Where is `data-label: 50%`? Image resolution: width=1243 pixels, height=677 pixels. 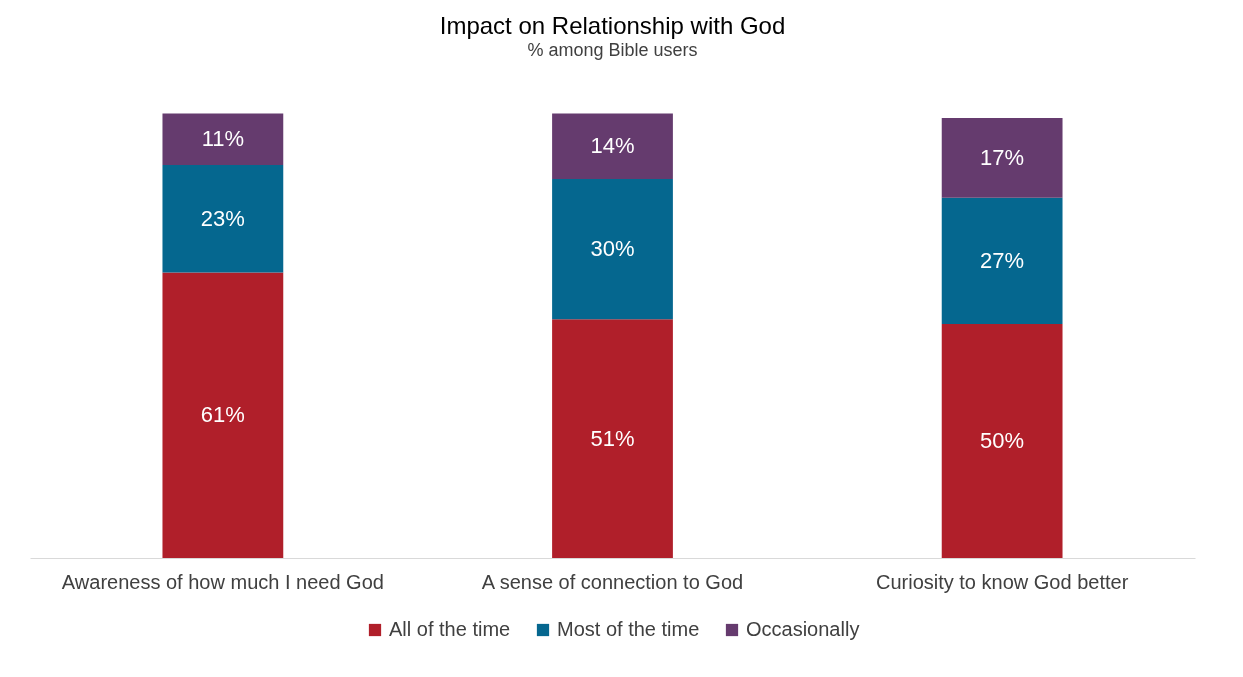
data-label: 50% is located at coordinates (1002, 440).